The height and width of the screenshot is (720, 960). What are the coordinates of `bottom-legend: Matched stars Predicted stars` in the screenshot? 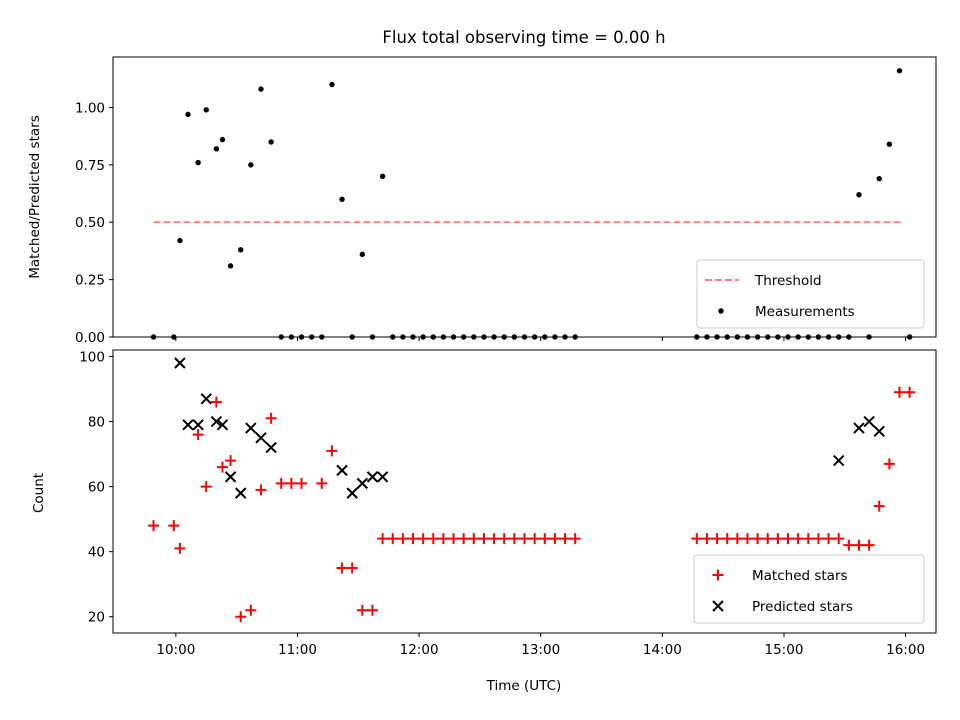 It's located at (809, 589).